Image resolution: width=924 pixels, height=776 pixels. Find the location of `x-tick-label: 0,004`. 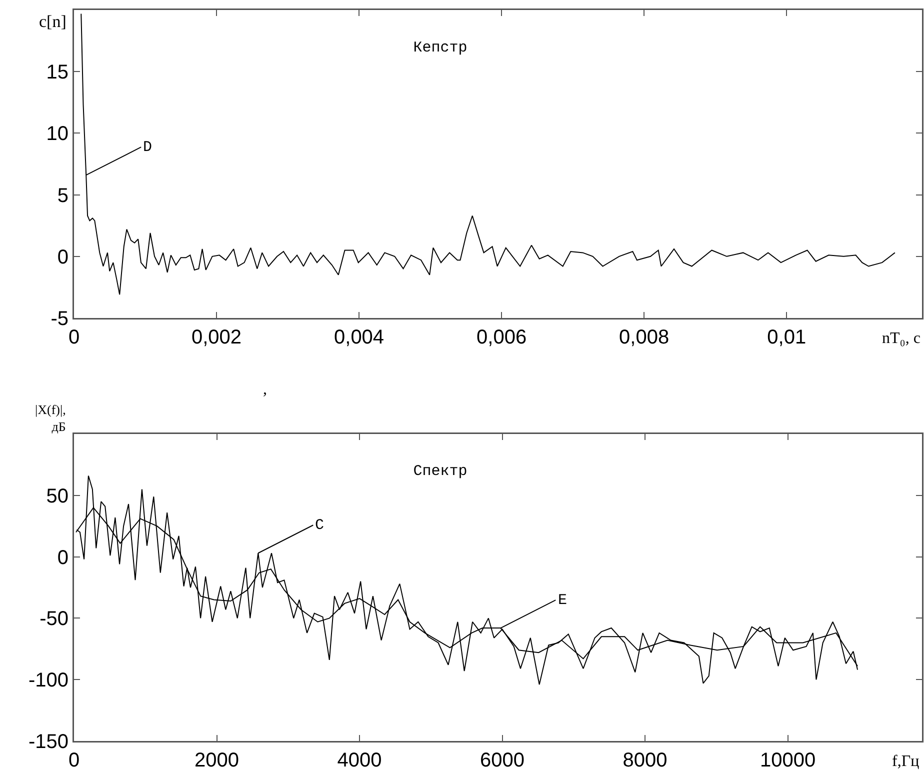

x-tick-label: 0,004 is located at coordinates (359, 337).